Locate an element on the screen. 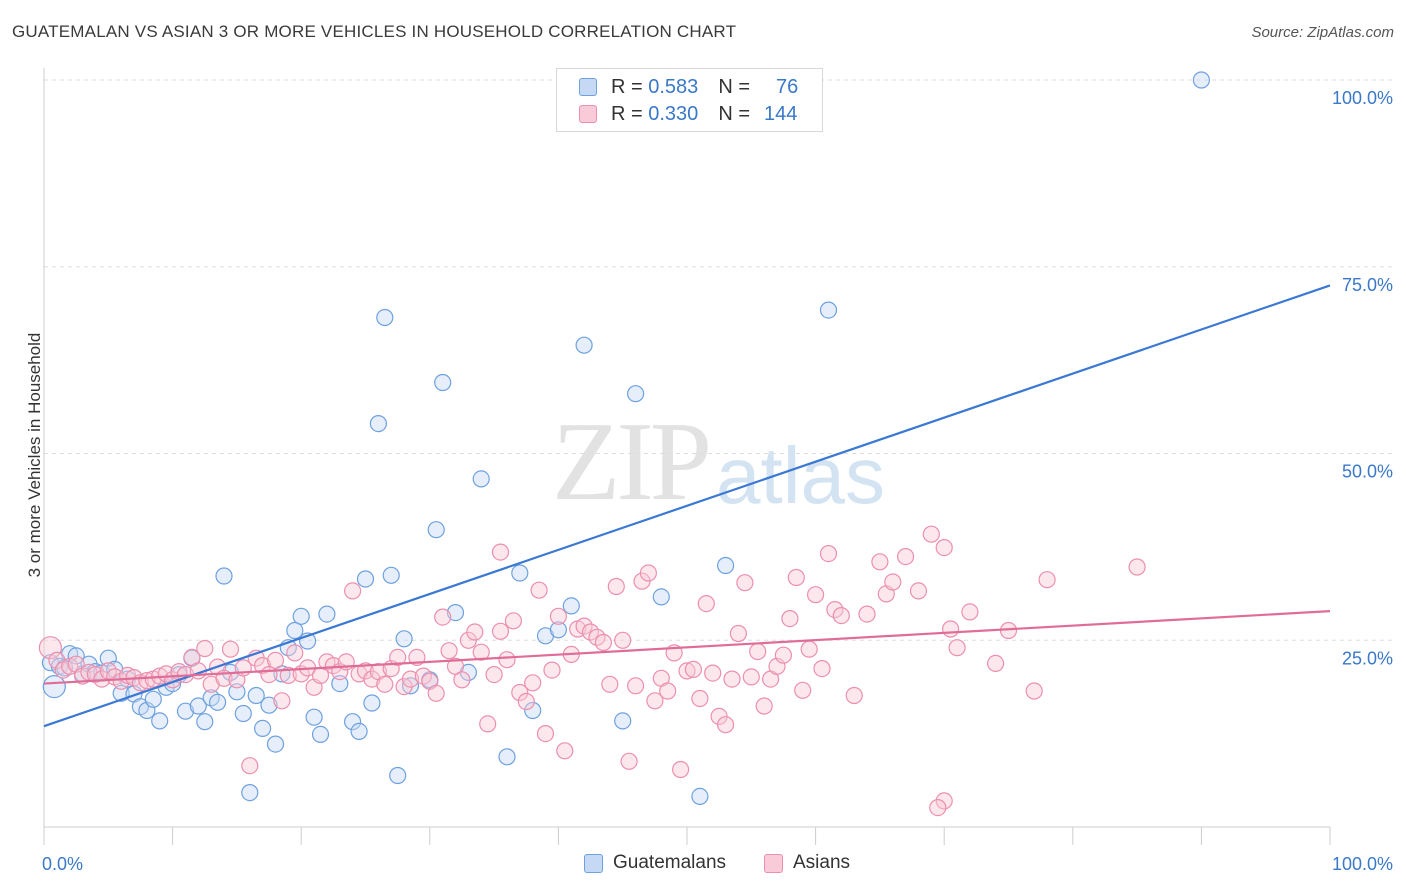 This screenshot has height=892, width=1406. stats-legend: R = 0.583 N = 76 R = 0.330 N = 144 is located at coordinates (689, 100).